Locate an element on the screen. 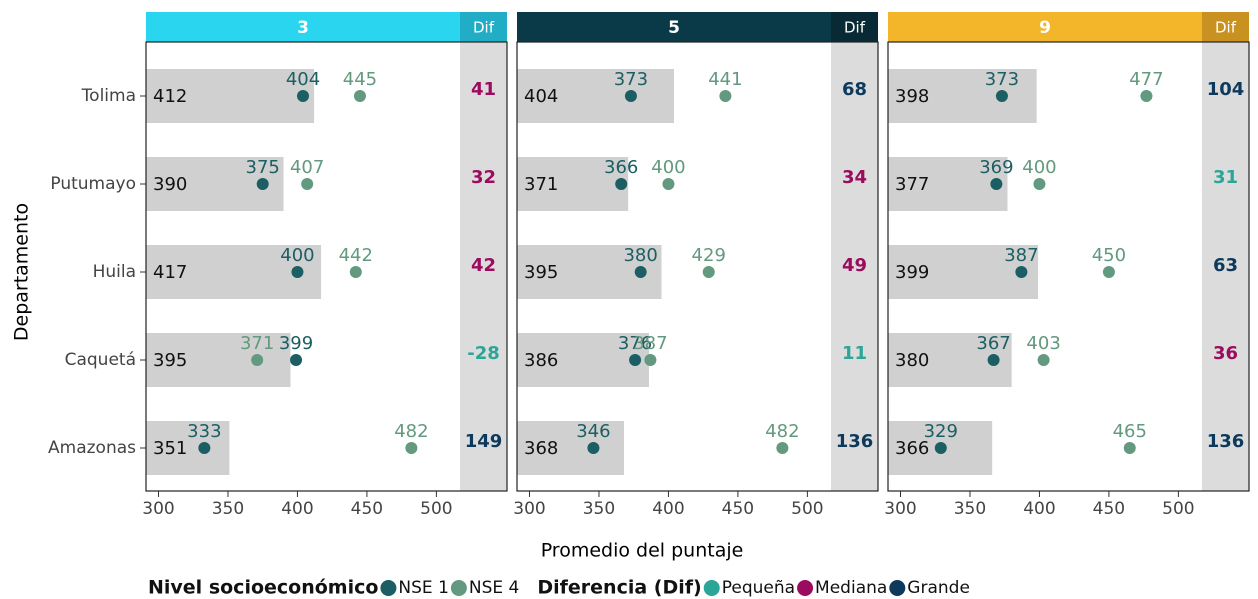  dif-header-label: Dif is located at coordinates (855, 28).